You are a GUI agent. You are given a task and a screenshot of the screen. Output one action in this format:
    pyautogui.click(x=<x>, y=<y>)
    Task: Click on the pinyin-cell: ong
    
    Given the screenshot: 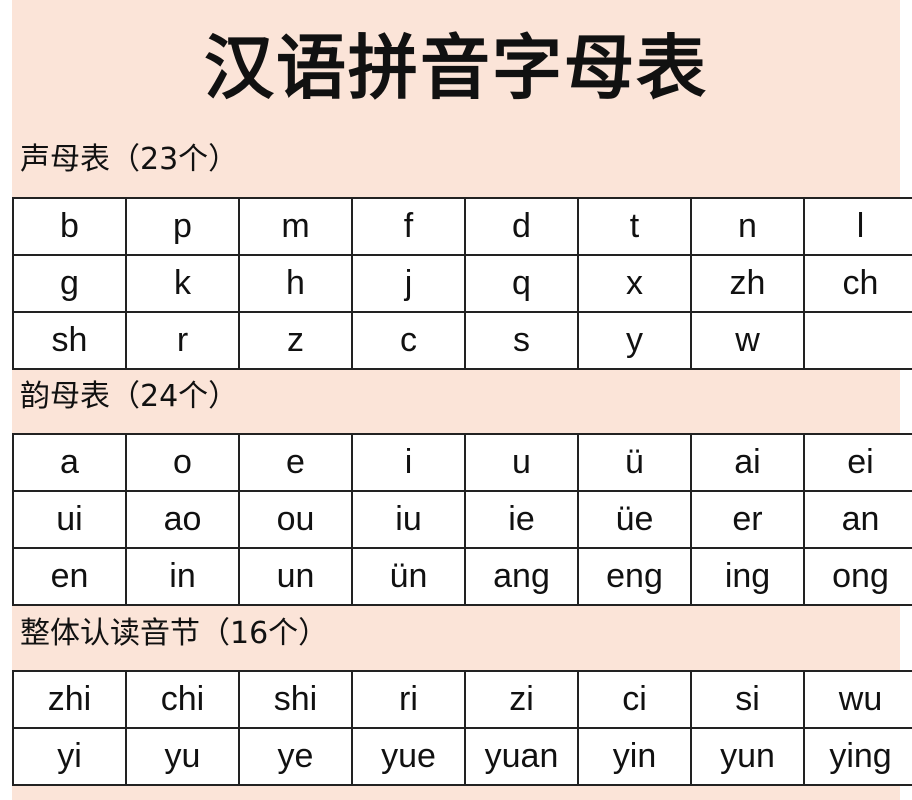 What is the action you would take?
    pyautogui.click(x=857, y=576)
    